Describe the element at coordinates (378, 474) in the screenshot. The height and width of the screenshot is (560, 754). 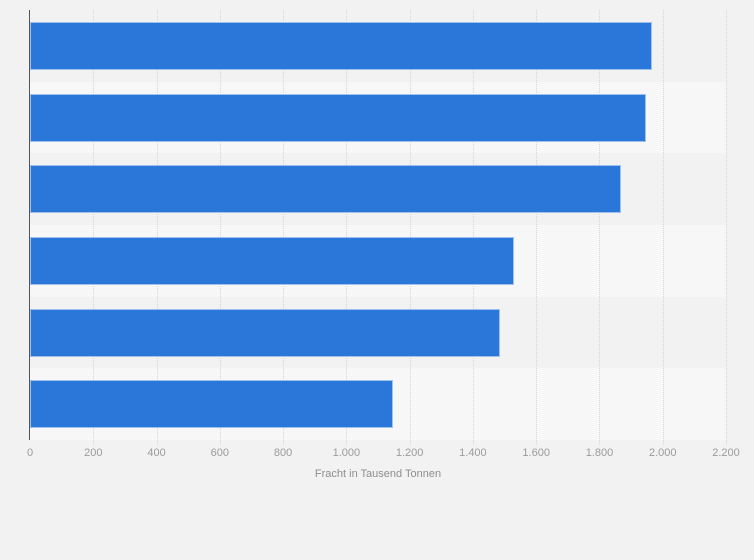
I see `x-axis-title: Fracht in Tausend Tonnen` at that location.